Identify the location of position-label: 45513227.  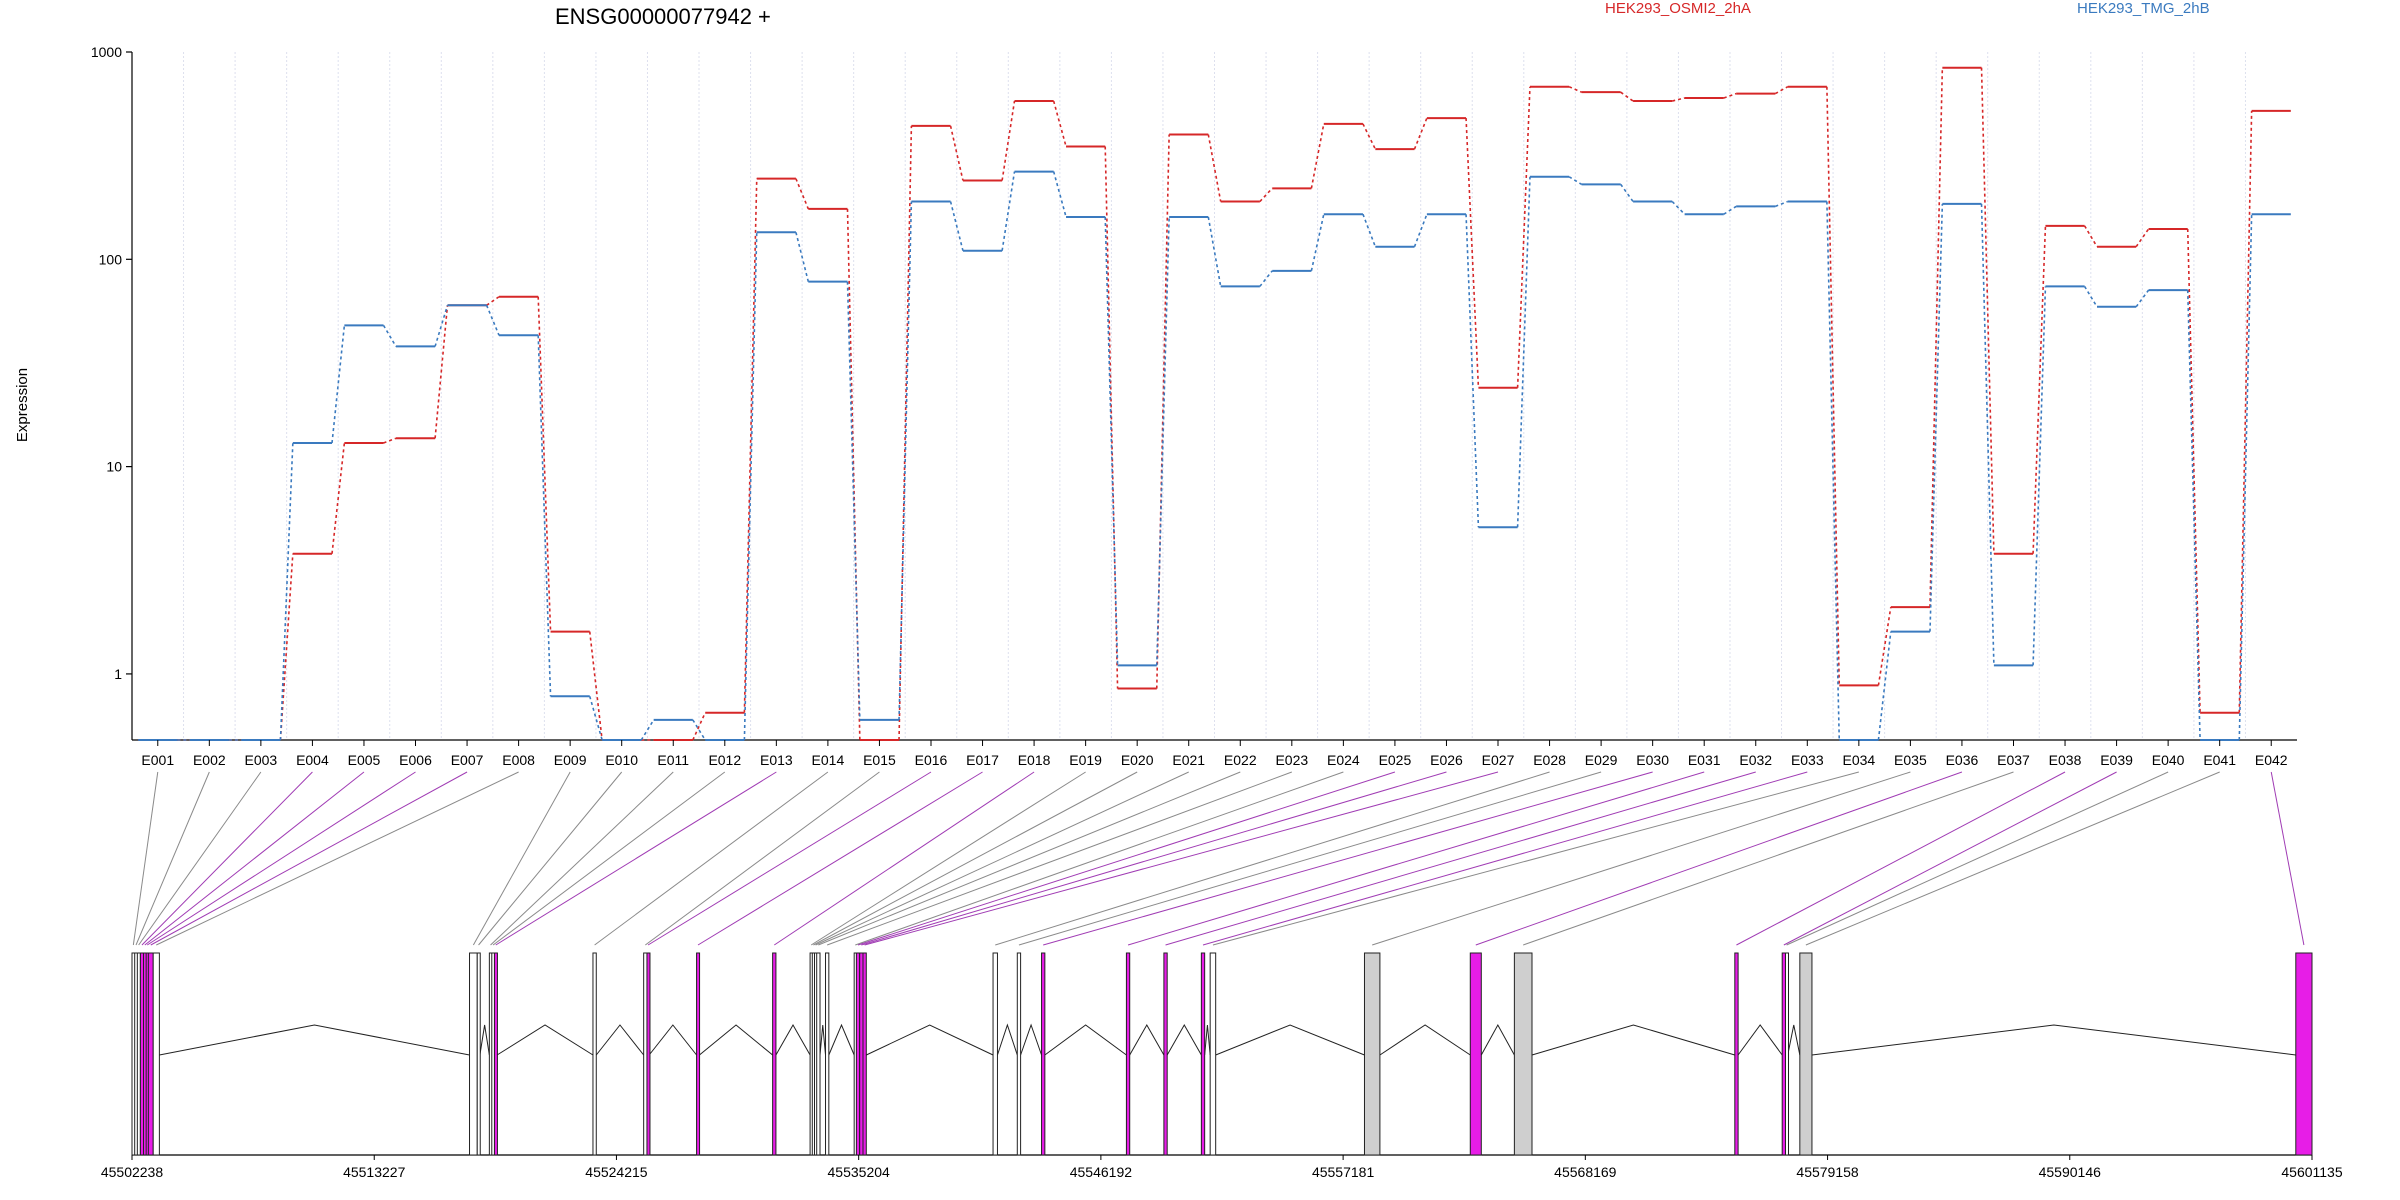
(374, 1172).